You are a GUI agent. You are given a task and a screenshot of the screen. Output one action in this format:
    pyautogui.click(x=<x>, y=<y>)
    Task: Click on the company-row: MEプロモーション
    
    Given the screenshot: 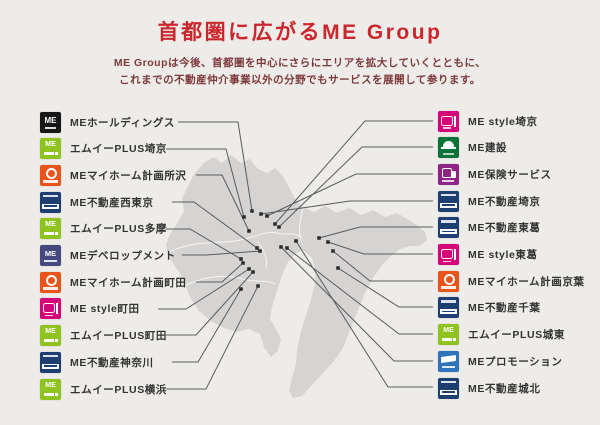 What is the action you would take?
    pyautogui.click(x=500, y=361)
    